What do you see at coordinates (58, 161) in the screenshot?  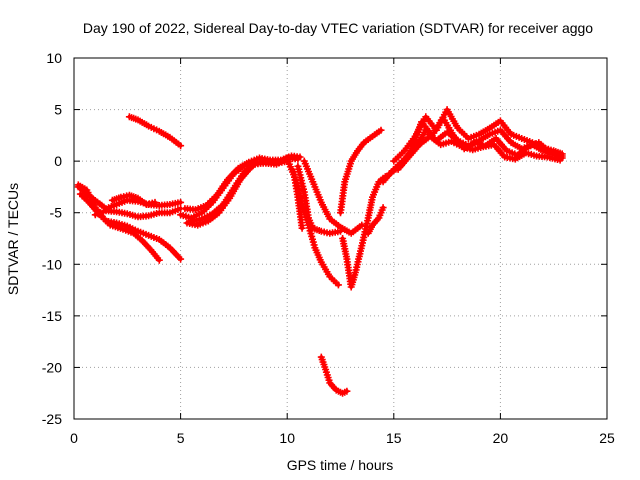 I see `y-tick-label: 0` at bounding box center [58, 161].